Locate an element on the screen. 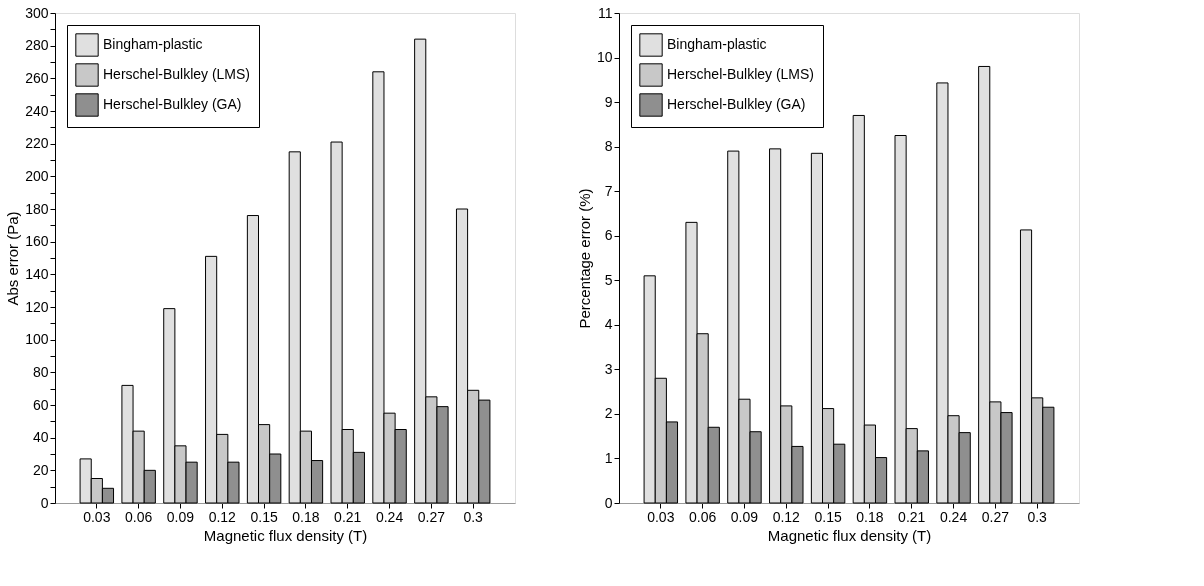 The height and width of the screenshot is (586, 1204). y-tick-label: 80 is located at coordinates (40, 371).